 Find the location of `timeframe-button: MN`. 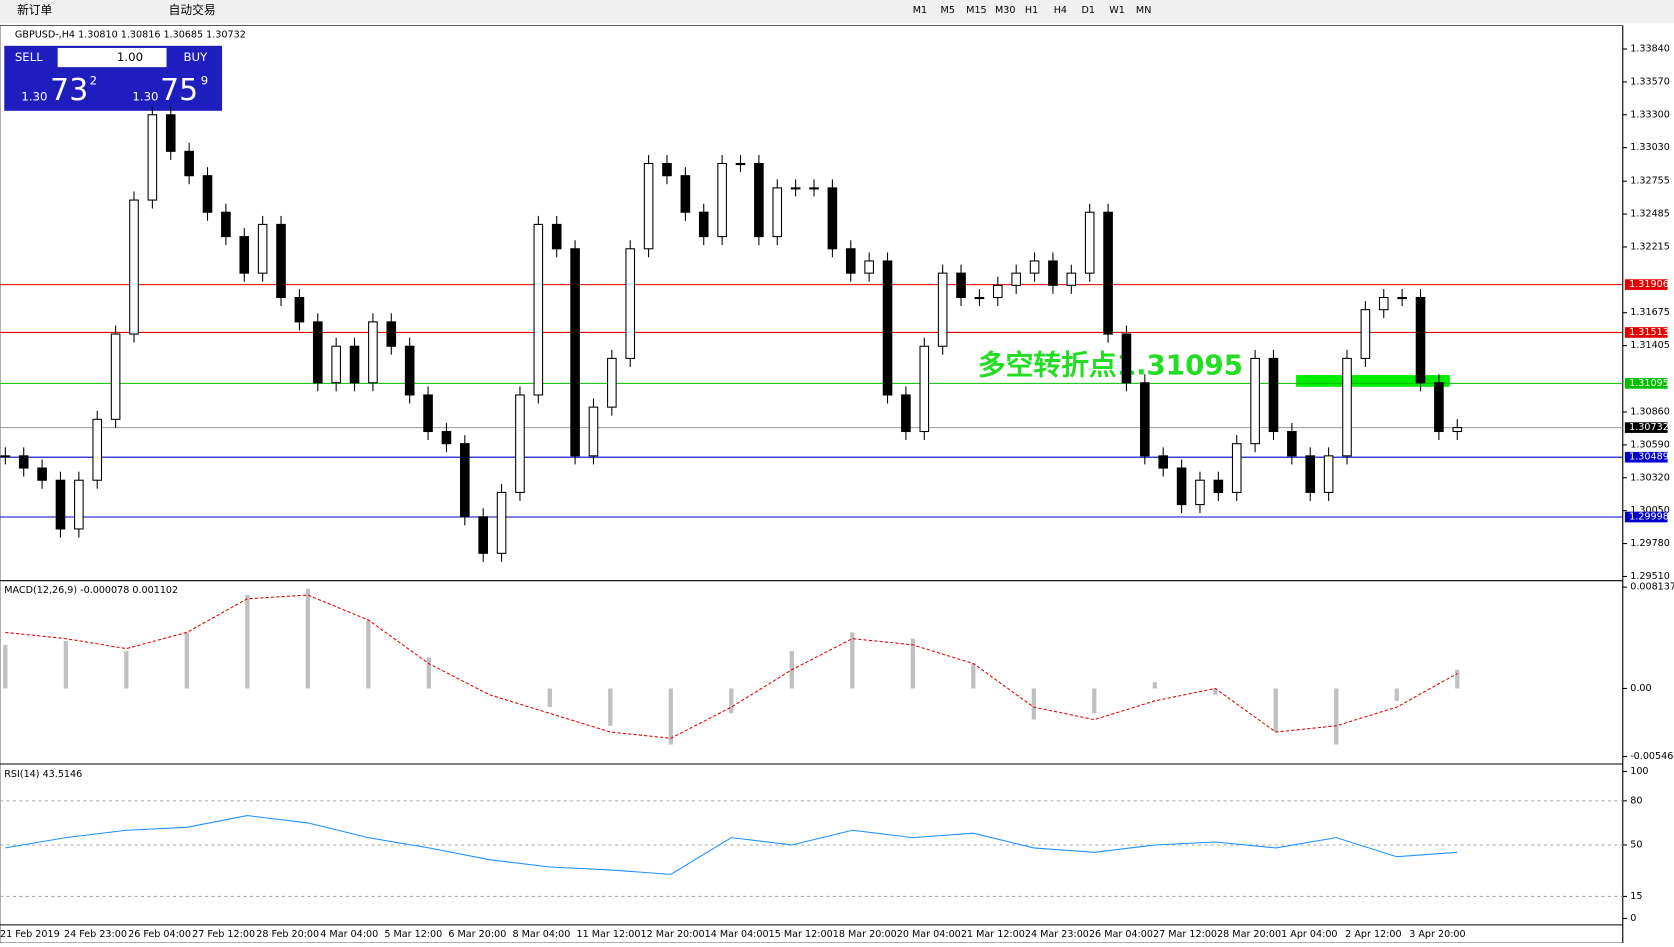

timeframe-button: MN is located at coordinates (1143, 10).